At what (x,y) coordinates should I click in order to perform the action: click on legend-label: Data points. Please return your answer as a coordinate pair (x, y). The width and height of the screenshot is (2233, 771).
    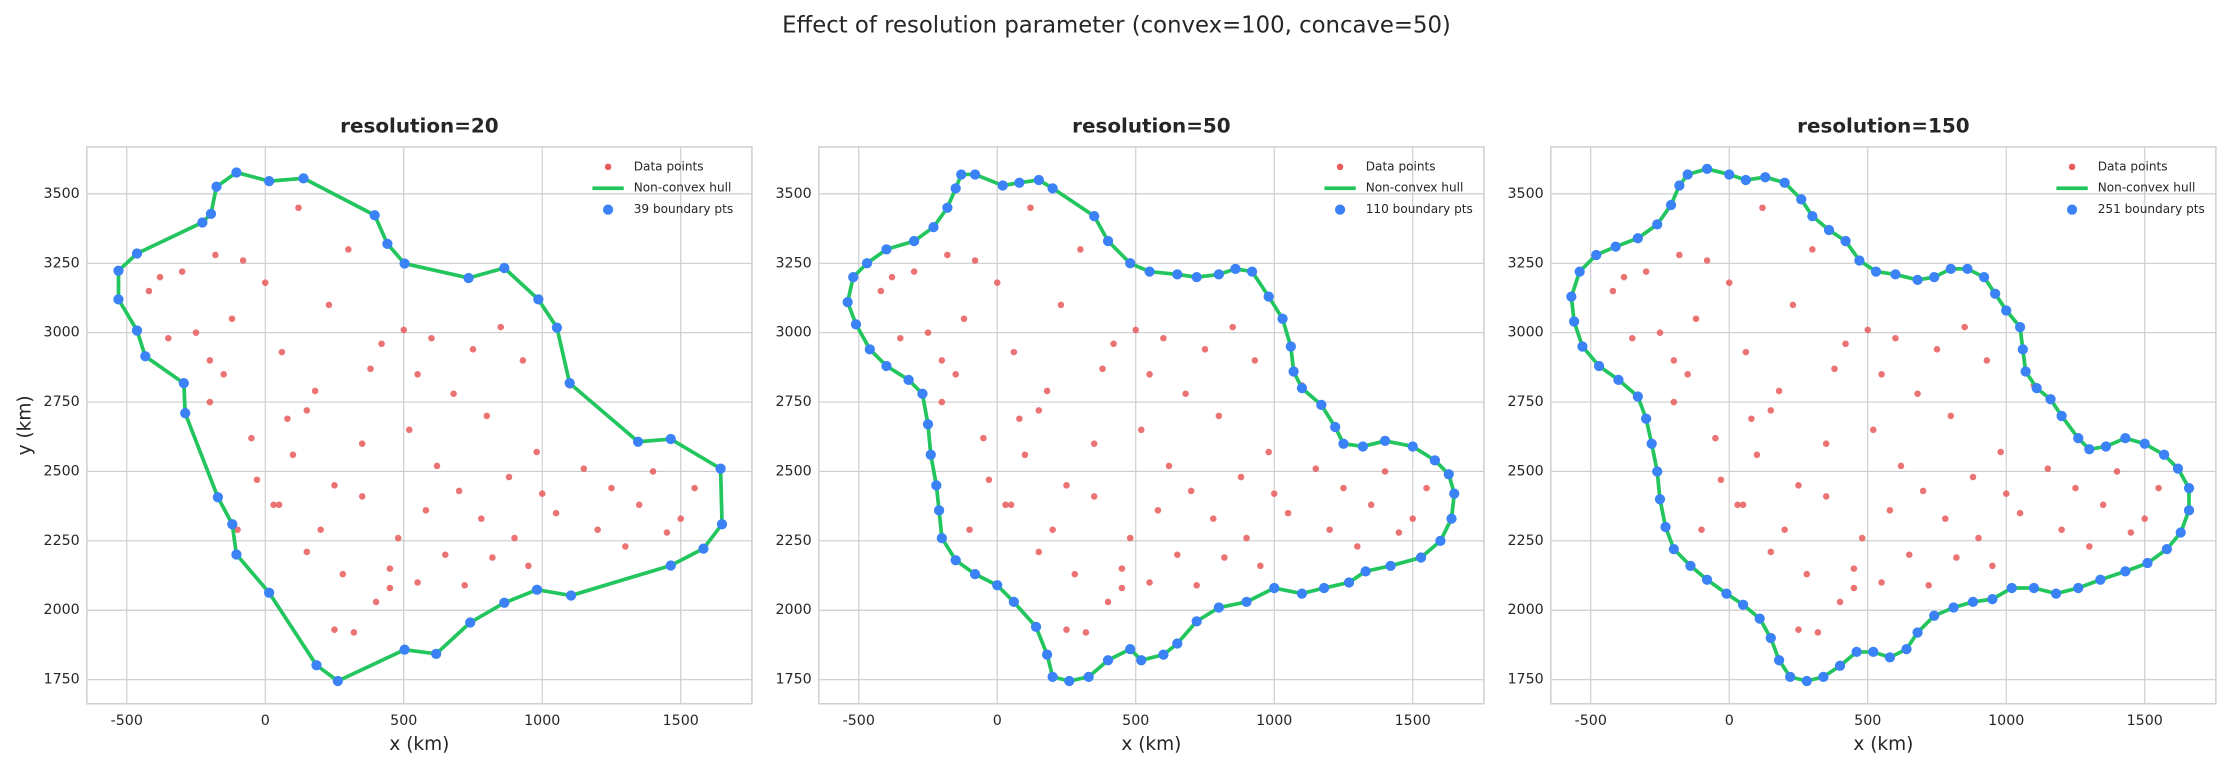
    Looking at the image, I should click on (1401, 166).